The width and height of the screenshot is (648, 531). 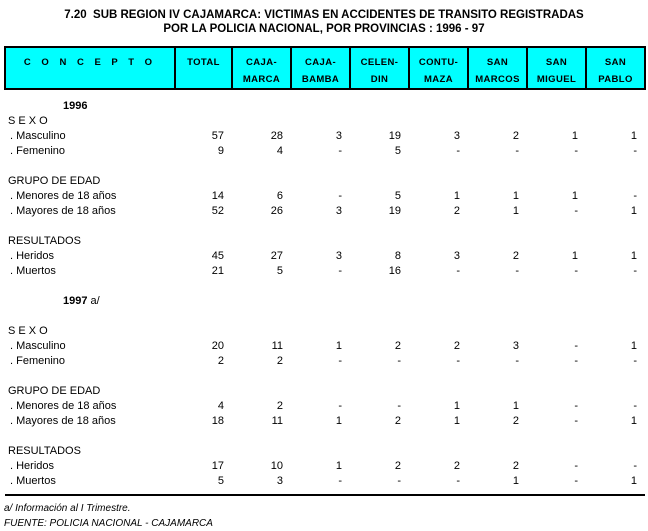 What do you see at coordinates (217, 421) in the screenshot?
I see `cell-value: 18` at bounding box center [217, 421].